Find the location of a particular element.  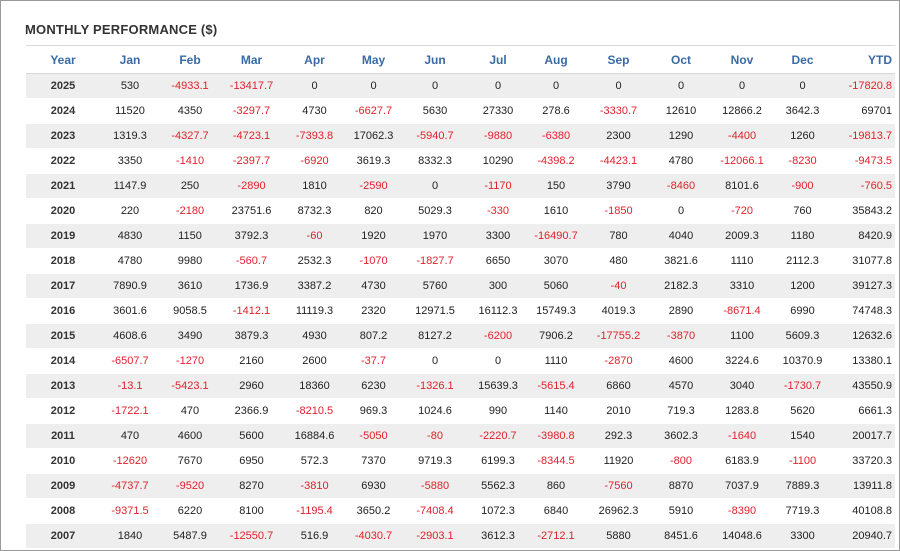

cell-mar: 5600 is located at coordinates (251, 436).